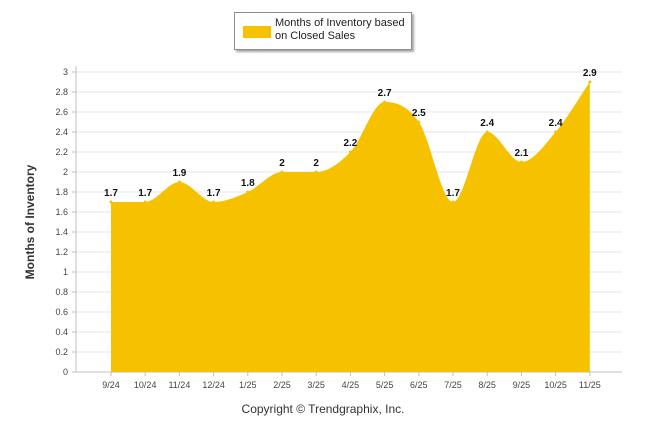 The height and width of the screenshot is (439, 646). What do you see at coordinates (61, 232) in the screenshot?
I see `y-tick-label: 1.4` at bounding box center [61, 232].